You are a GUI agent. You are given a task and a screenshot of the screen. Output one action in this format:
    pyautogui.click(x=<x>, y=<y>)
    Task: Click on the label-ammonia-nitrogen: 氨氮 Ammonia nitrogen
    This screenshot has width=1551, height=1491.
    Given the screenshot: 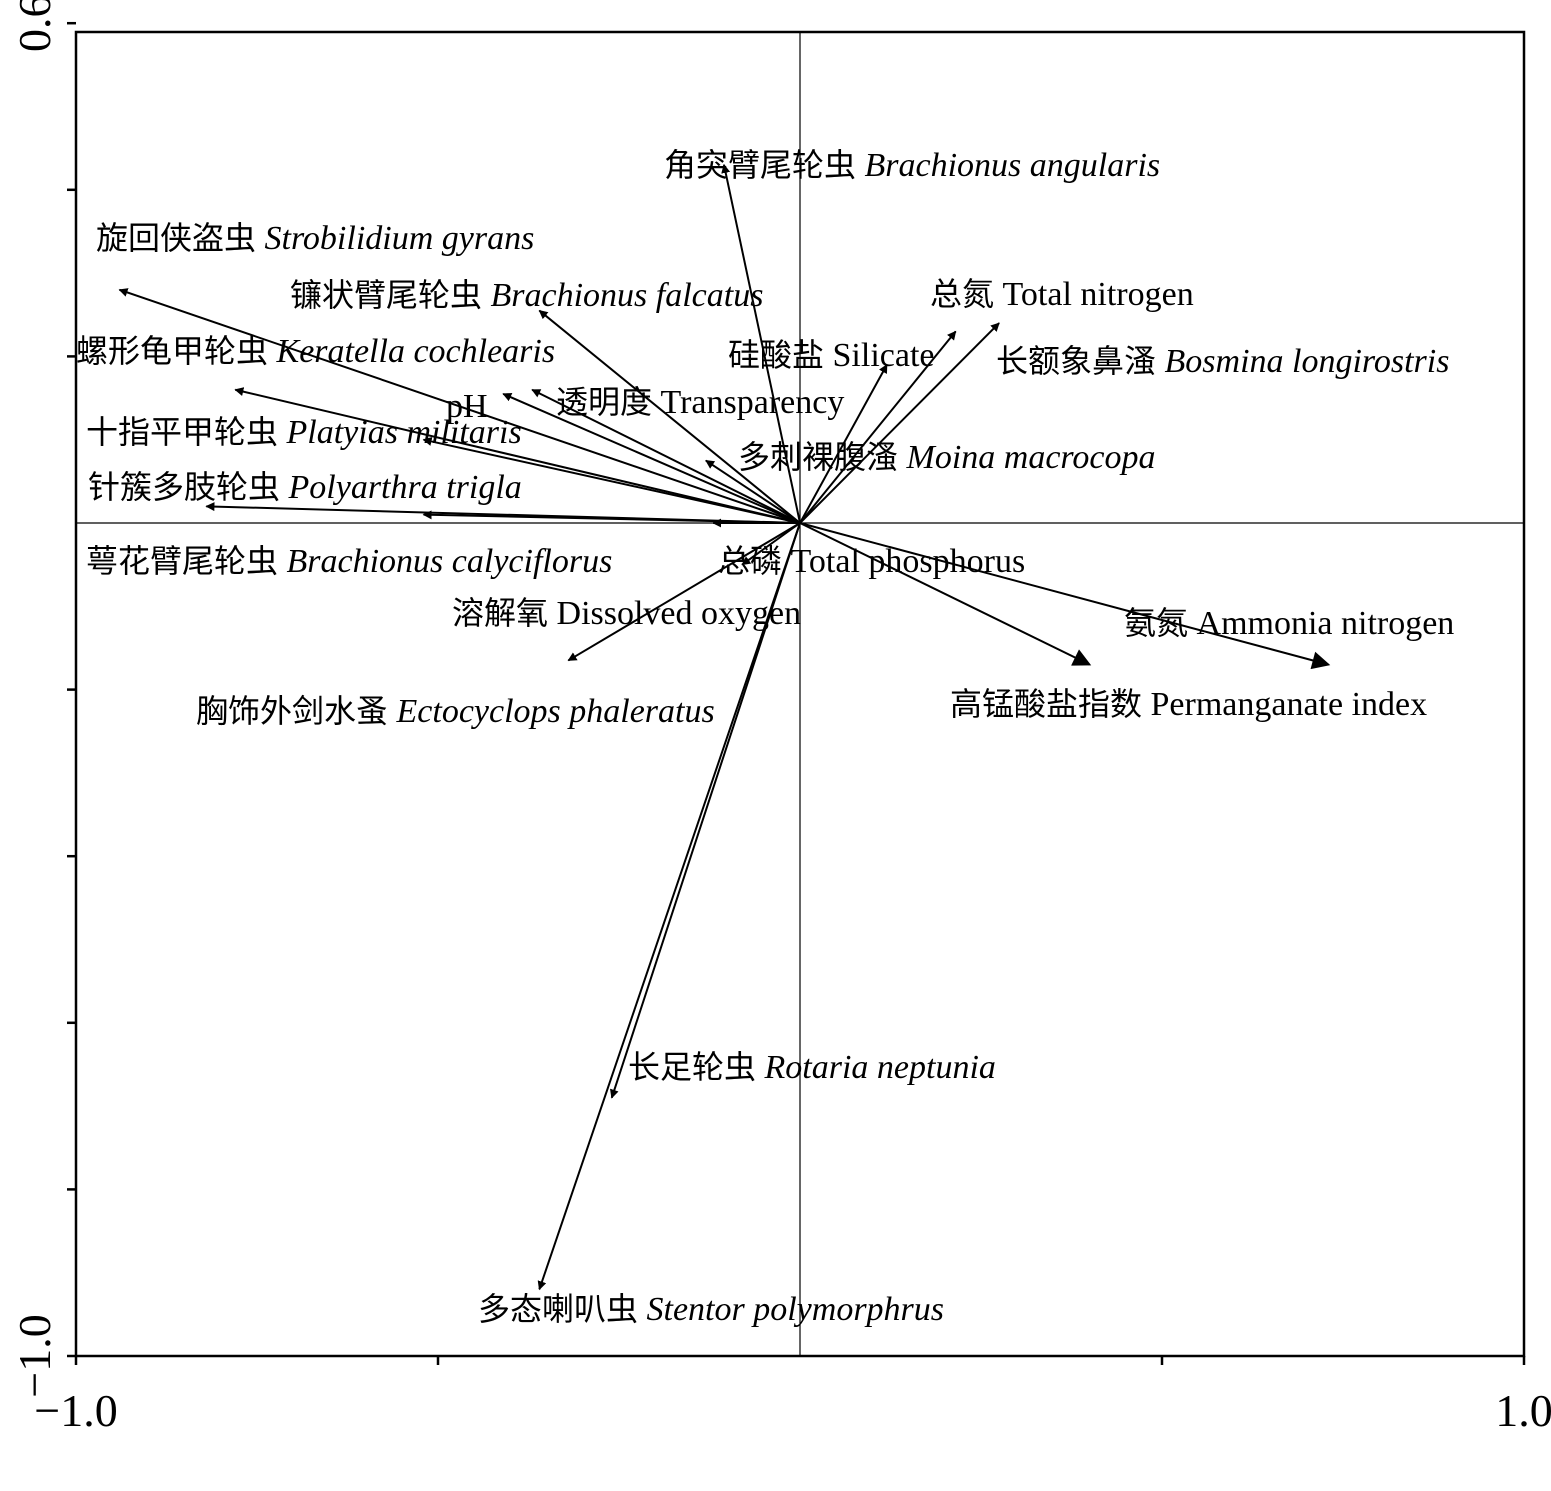 What is the action you would take?
    pyautogui.click(x=1289, y=623)
    